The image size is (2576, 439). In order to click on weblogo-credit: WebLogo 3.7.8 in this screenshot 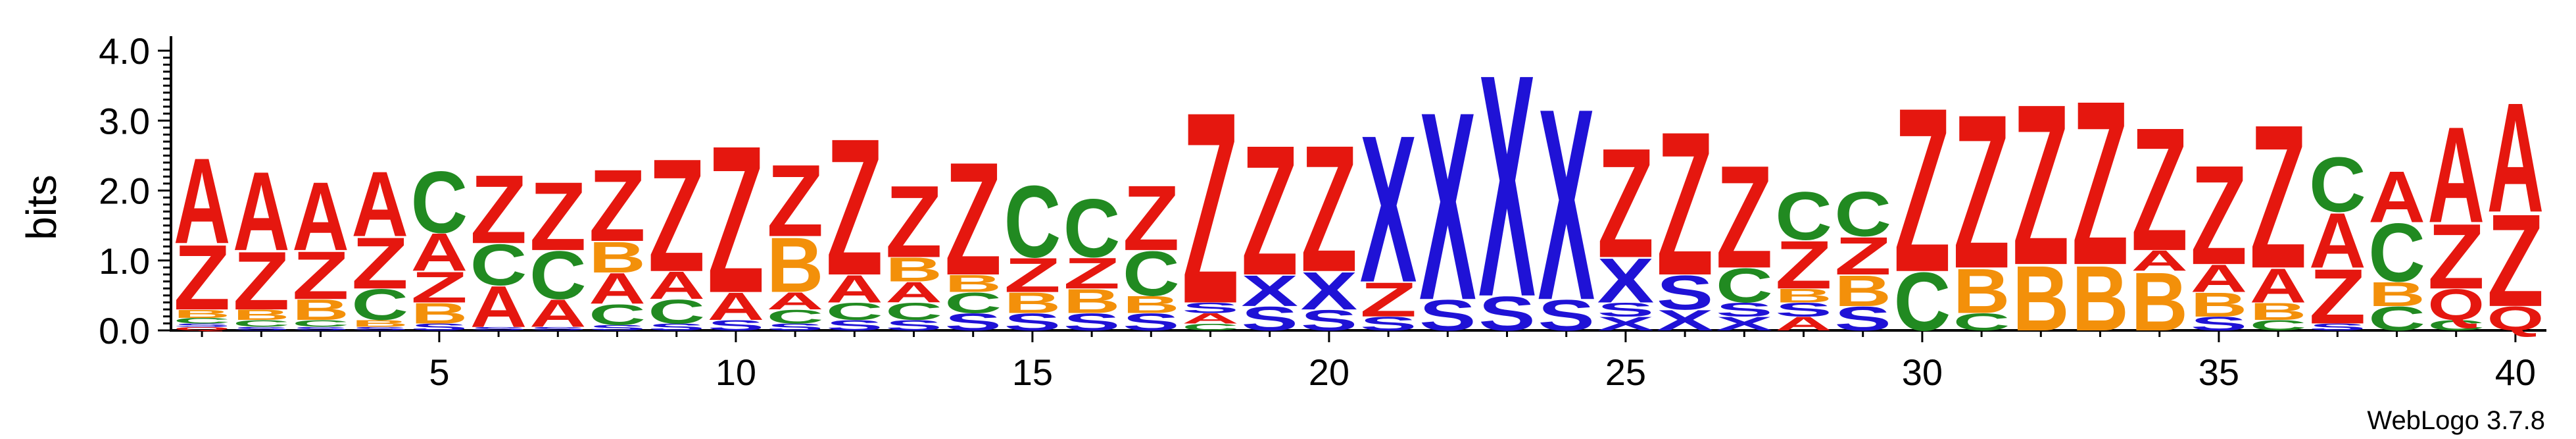, I will do `click(2456, 420)`.